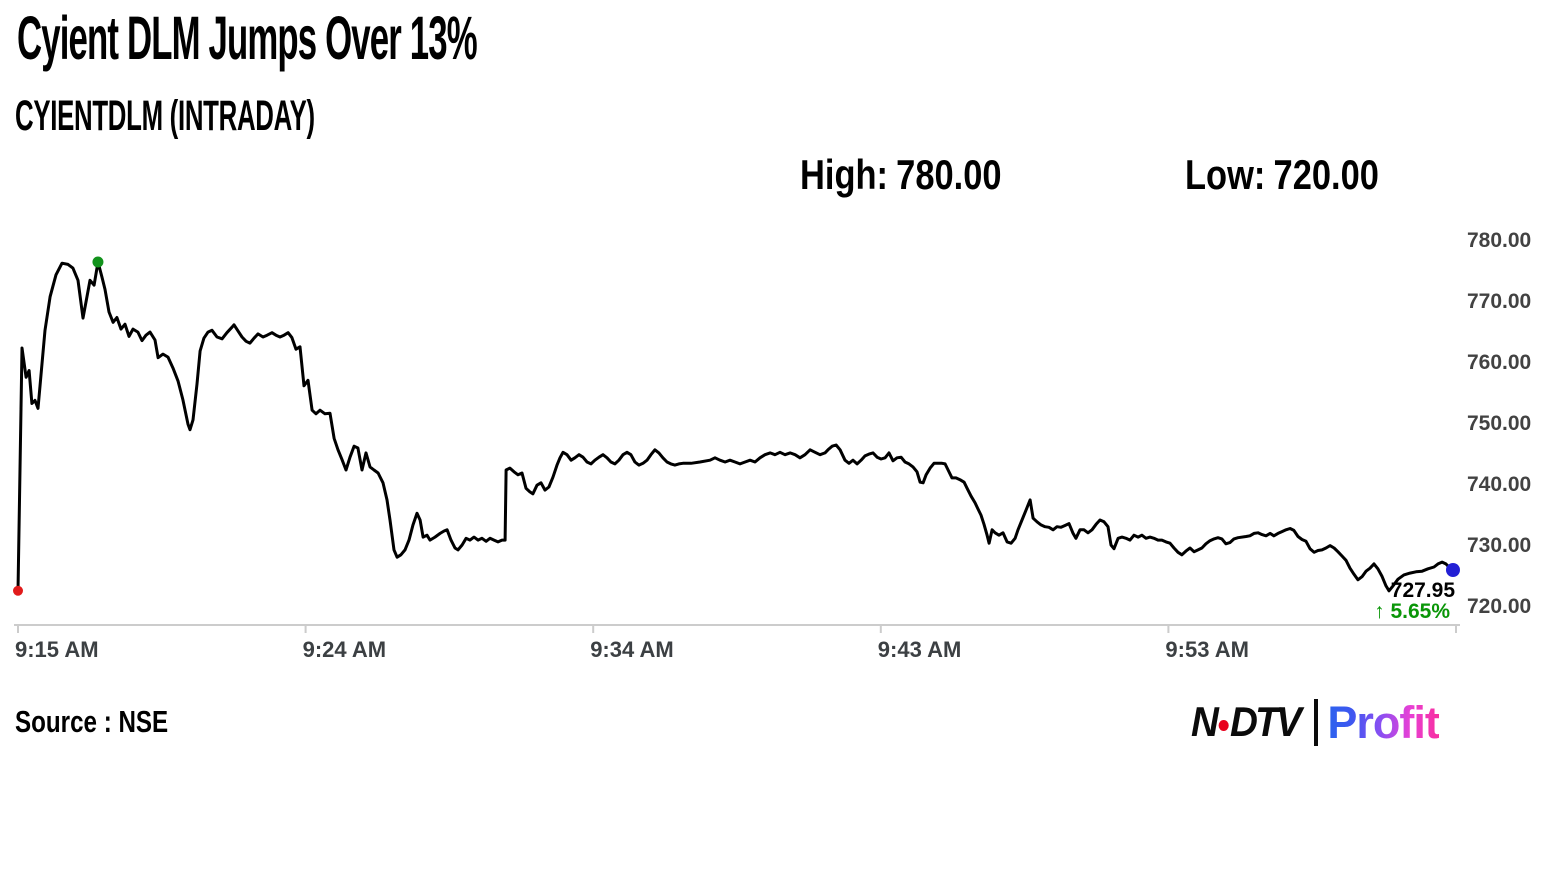  I want to click on x-axis-label: 9:53 AM, so click(1207, 649).